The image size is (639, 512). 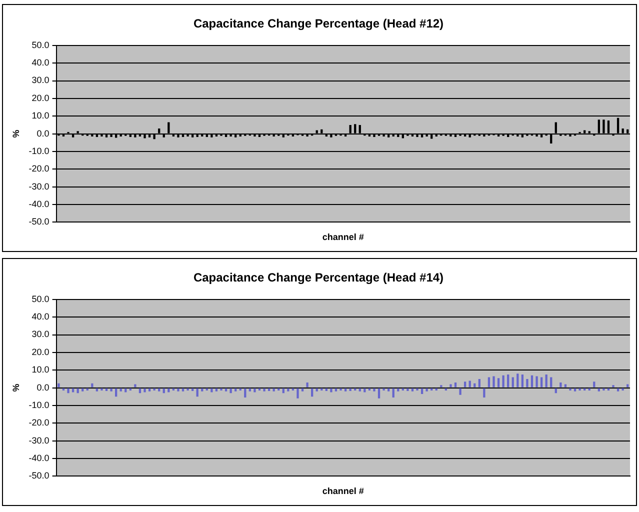 What do you see at coordinates (318, 23) in the screenshot?
I see `chart-title: Capacitance Change Percentage (Head #12)` at bounding box center [318, 23].